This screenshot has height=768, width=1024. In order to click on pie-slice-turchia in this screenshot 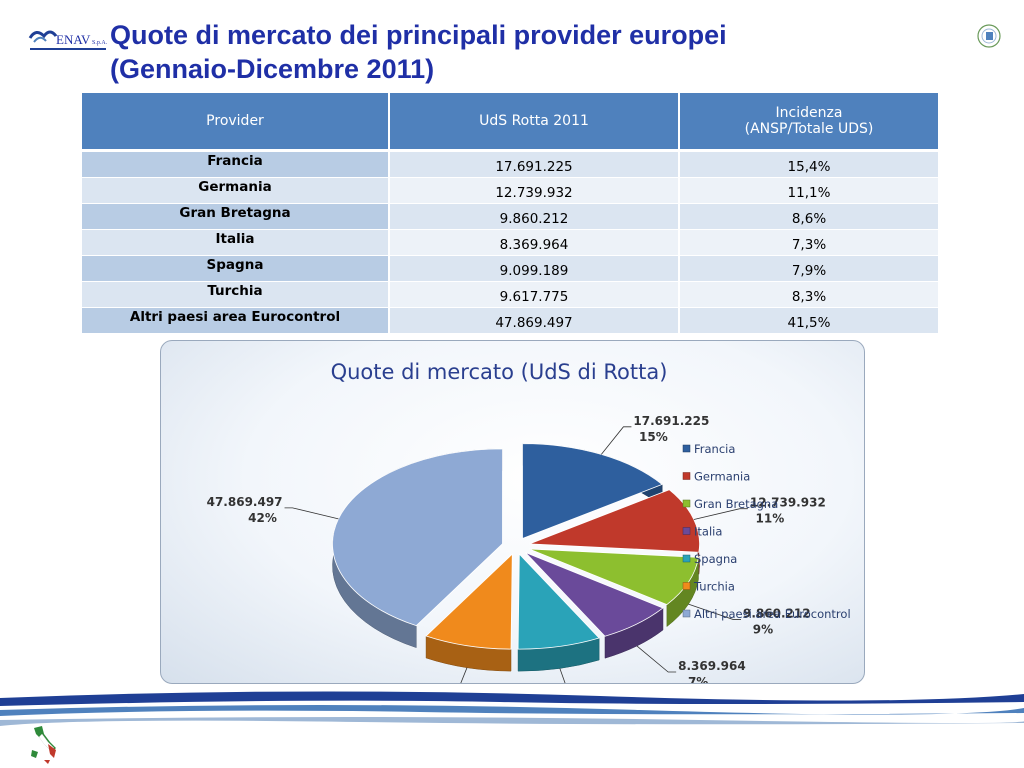, I will do `click(469, 601)`.